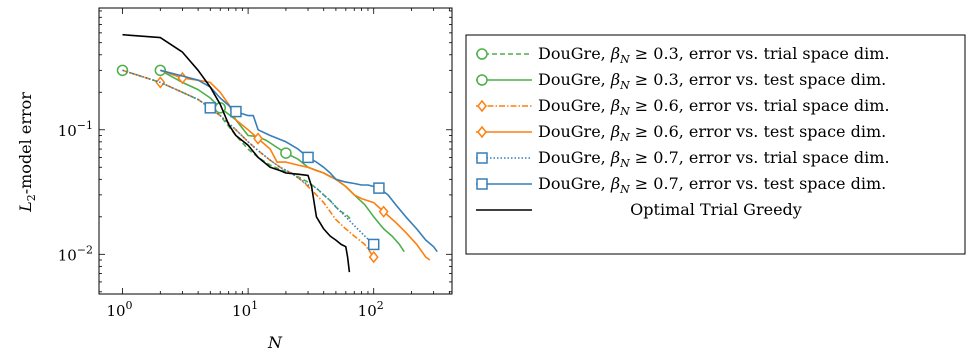 The width and height of the screenshot is (974, 358). Describe the element at coordinates (275, 342) in the screenshot. I see `x-axis-label: N` at that location.